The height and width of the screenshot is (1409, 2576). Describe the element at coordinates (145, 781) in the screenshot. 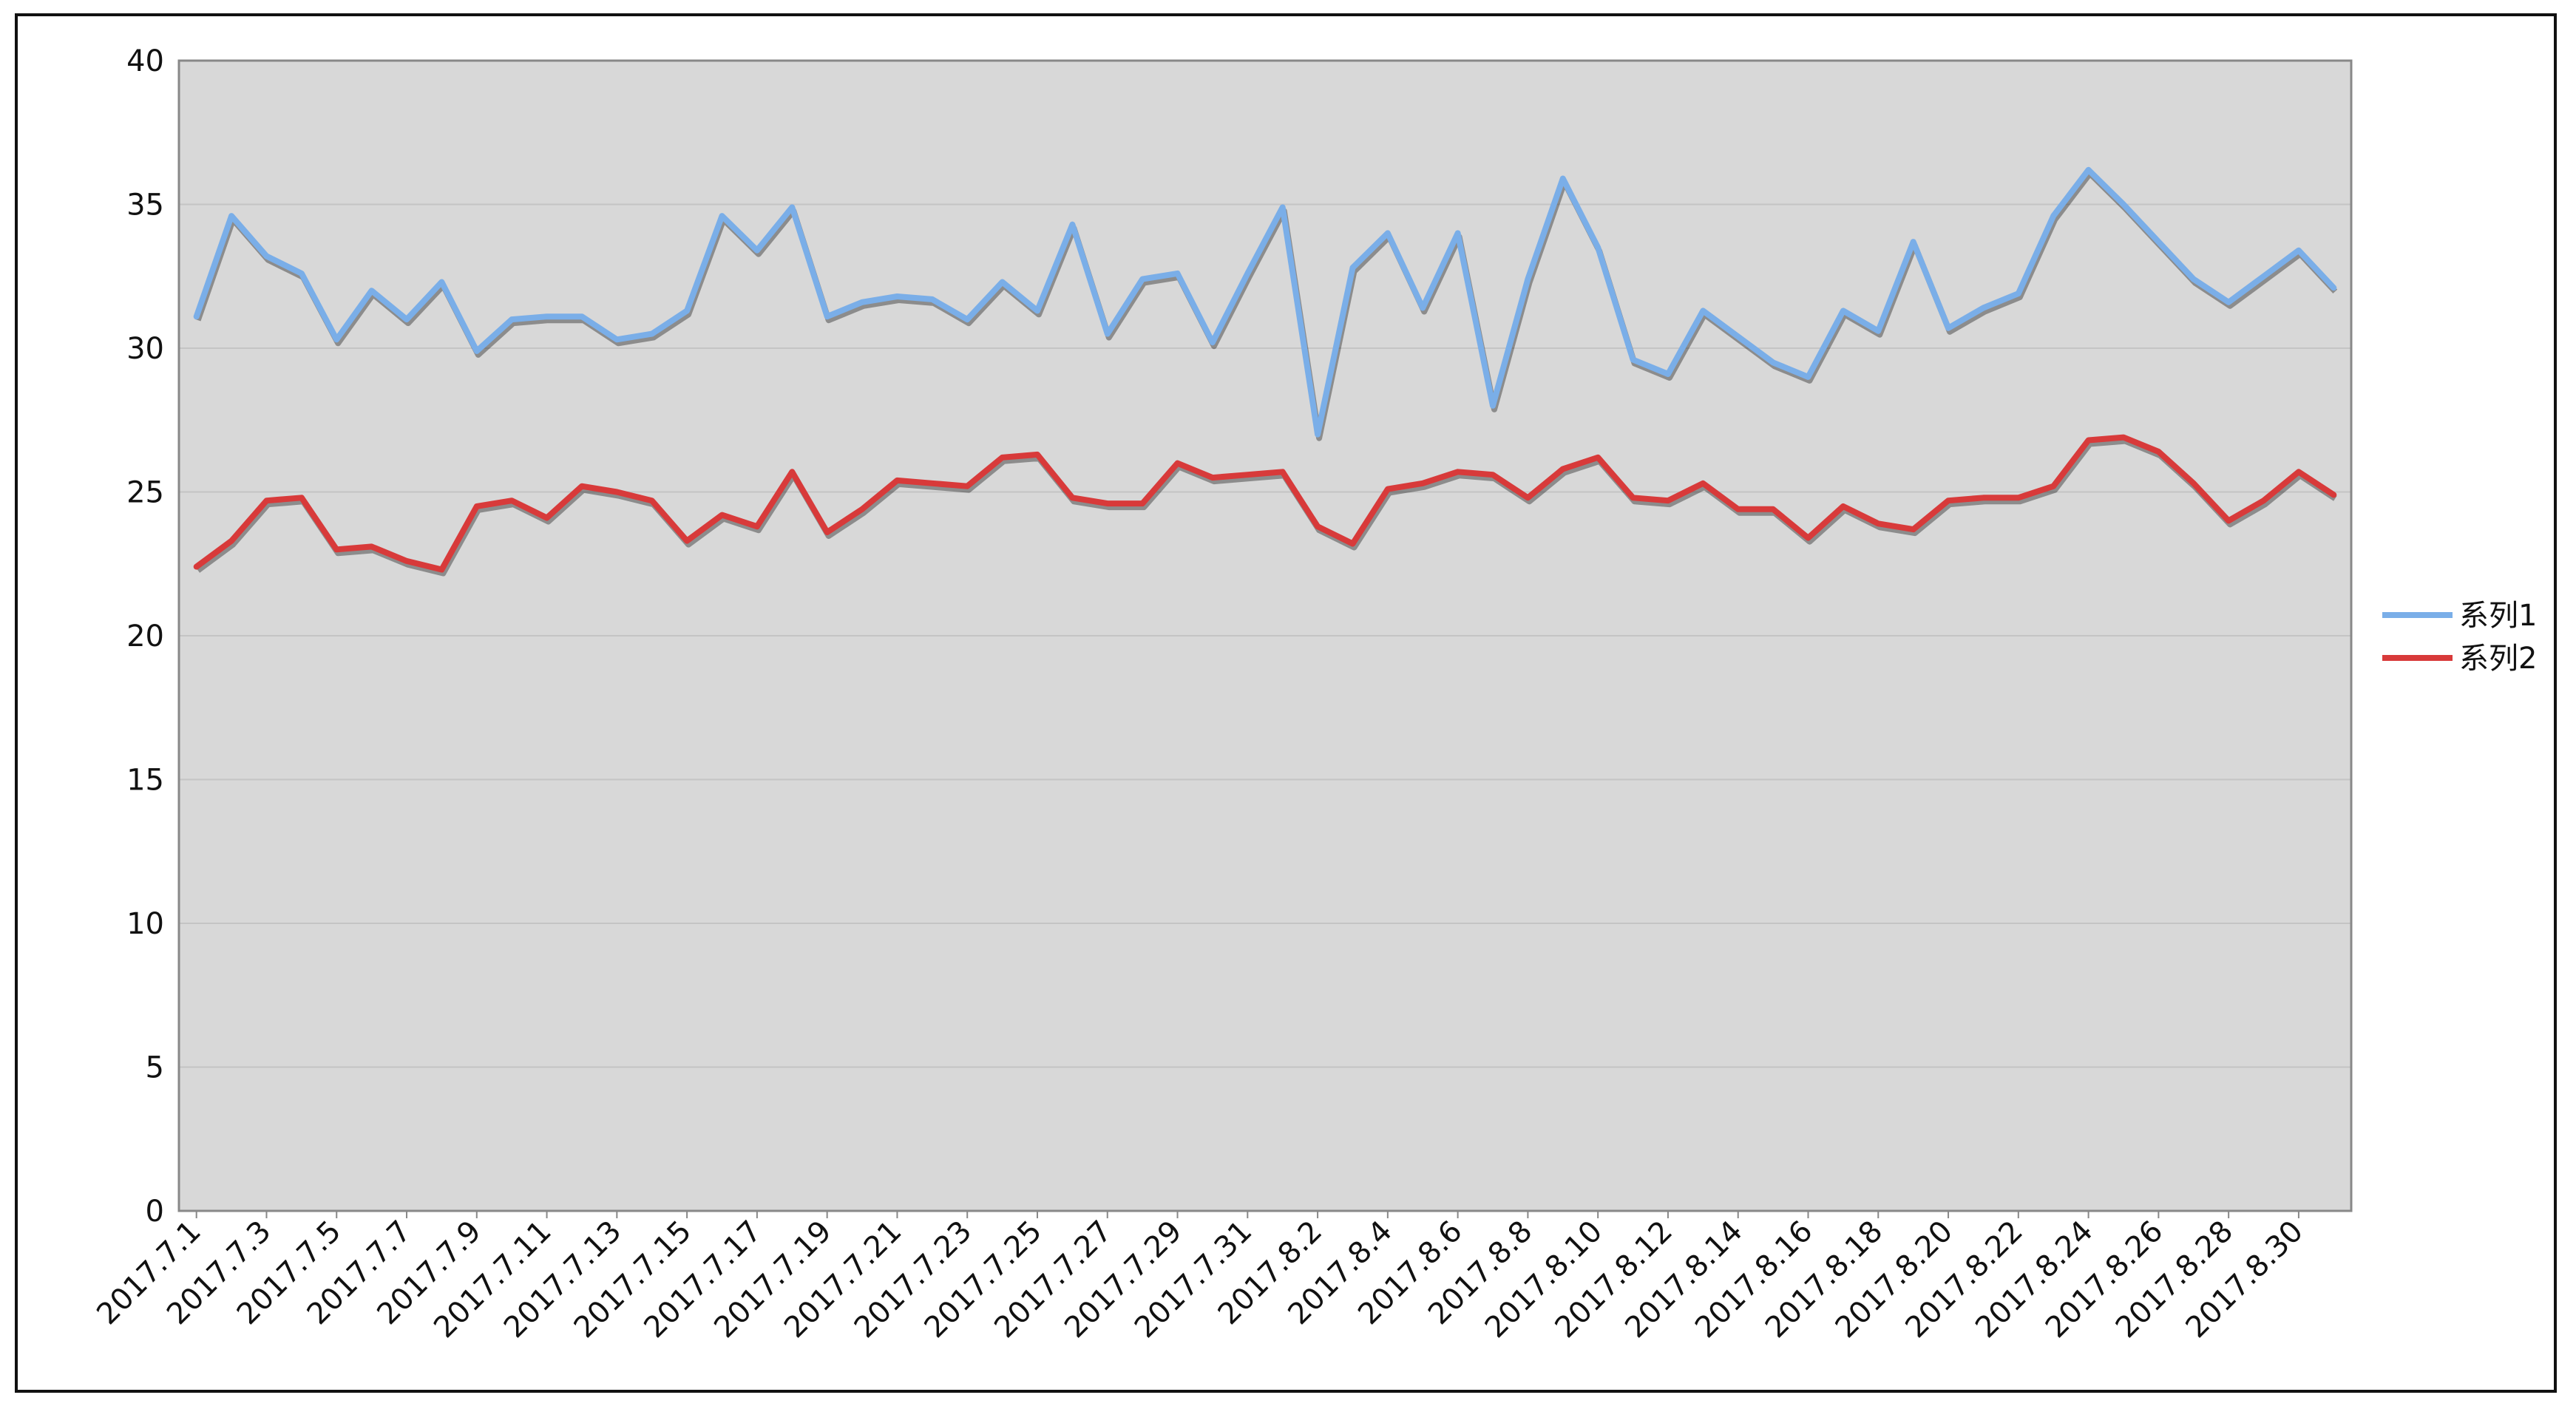

I see `y-tick-label: 15` at that location.